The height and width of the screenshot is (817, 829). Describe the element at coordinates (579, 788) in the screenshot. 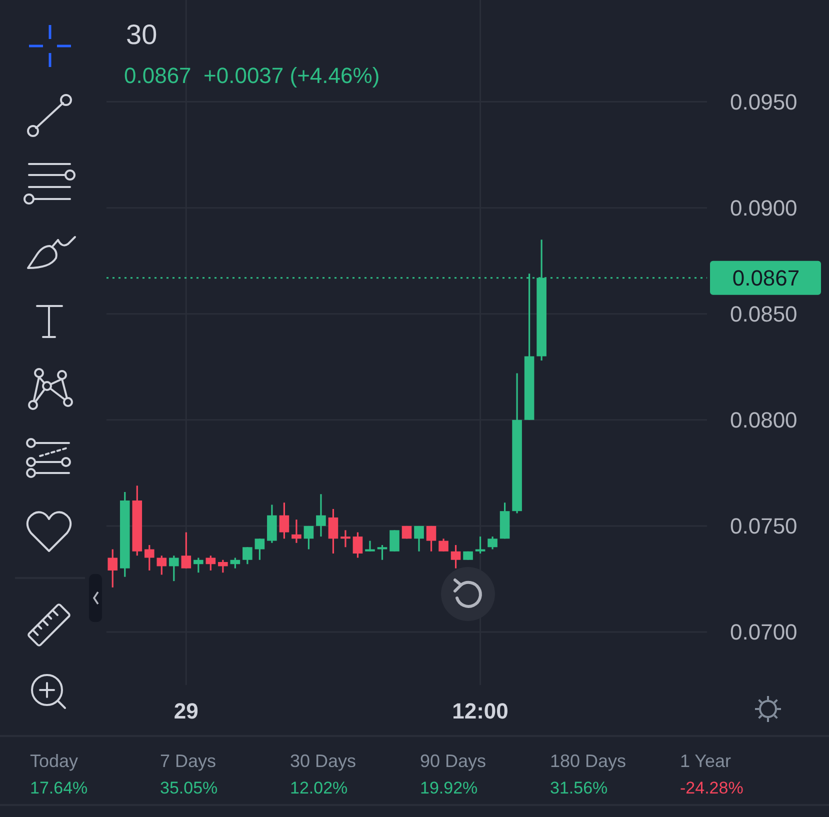

I see `text: 31.56%` at that location.